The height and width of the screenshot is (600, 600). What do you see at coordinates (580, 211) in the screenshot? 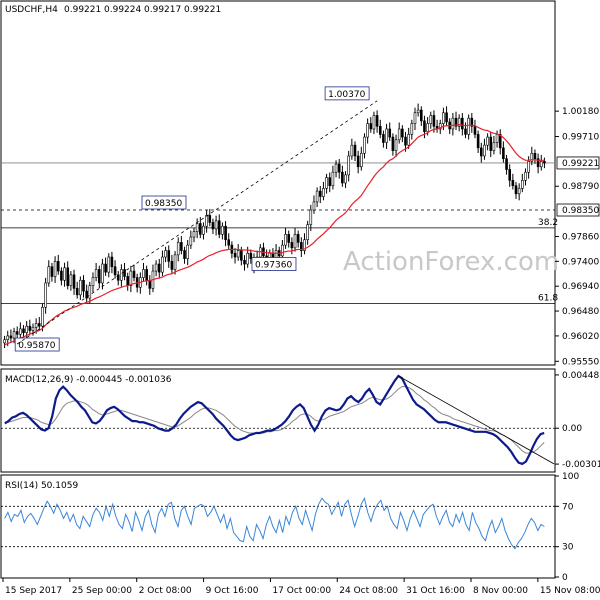
I see `price-tick-label: 0.98350` at bounding box center [580, 211].